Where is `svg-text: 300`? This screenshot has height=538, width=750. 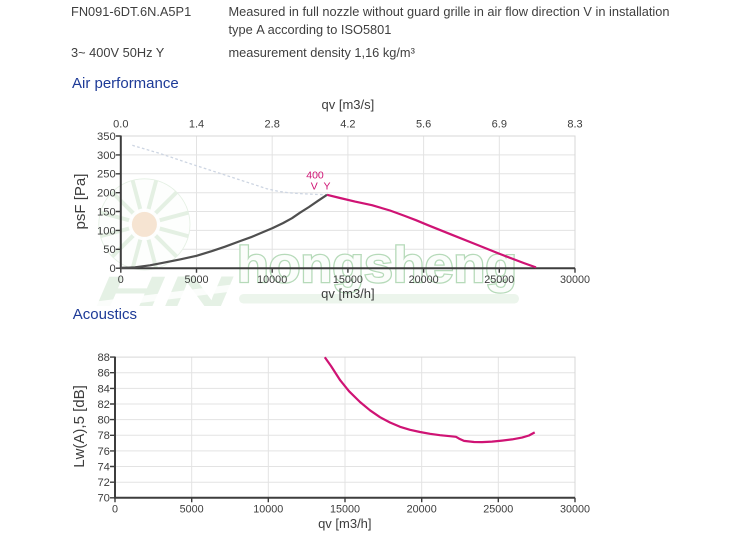
svg-text: 300 is located at coordinates (106, 156).